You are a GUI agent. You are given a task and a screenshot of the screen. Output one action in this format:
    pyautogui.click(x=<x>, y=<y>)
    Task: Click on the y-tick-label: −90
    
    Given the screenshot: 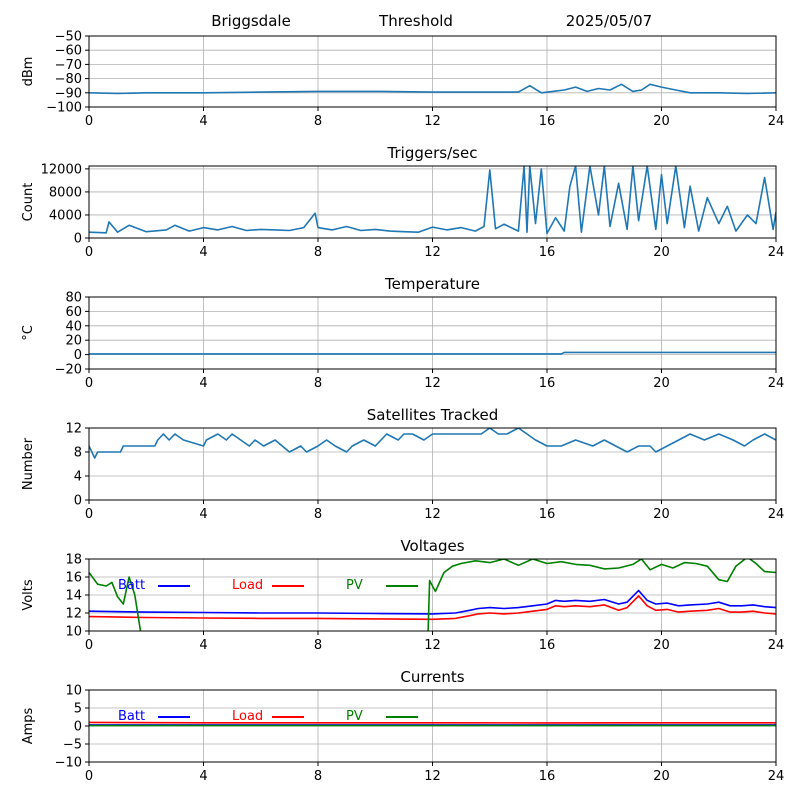 What is the action you would take?
    pyautogui.click(x=68, y=93)
    